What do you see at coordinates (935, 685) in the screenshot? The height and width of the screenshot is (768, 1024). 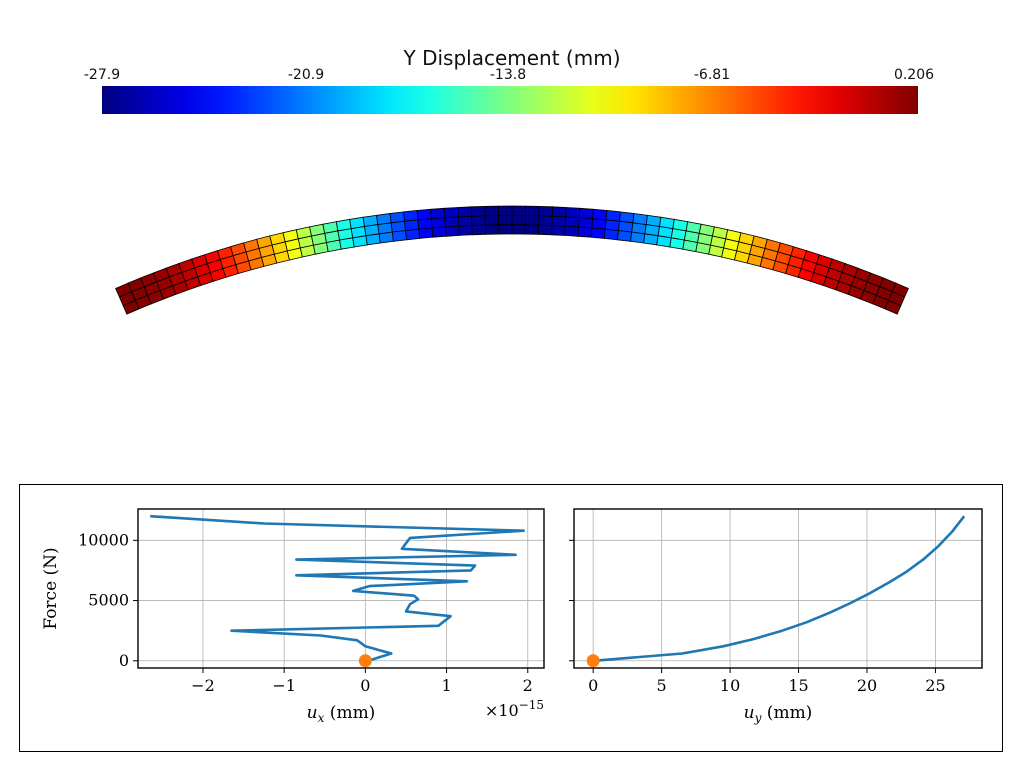 I see `x-tick-label: 25` at bounding box center [935, 685].